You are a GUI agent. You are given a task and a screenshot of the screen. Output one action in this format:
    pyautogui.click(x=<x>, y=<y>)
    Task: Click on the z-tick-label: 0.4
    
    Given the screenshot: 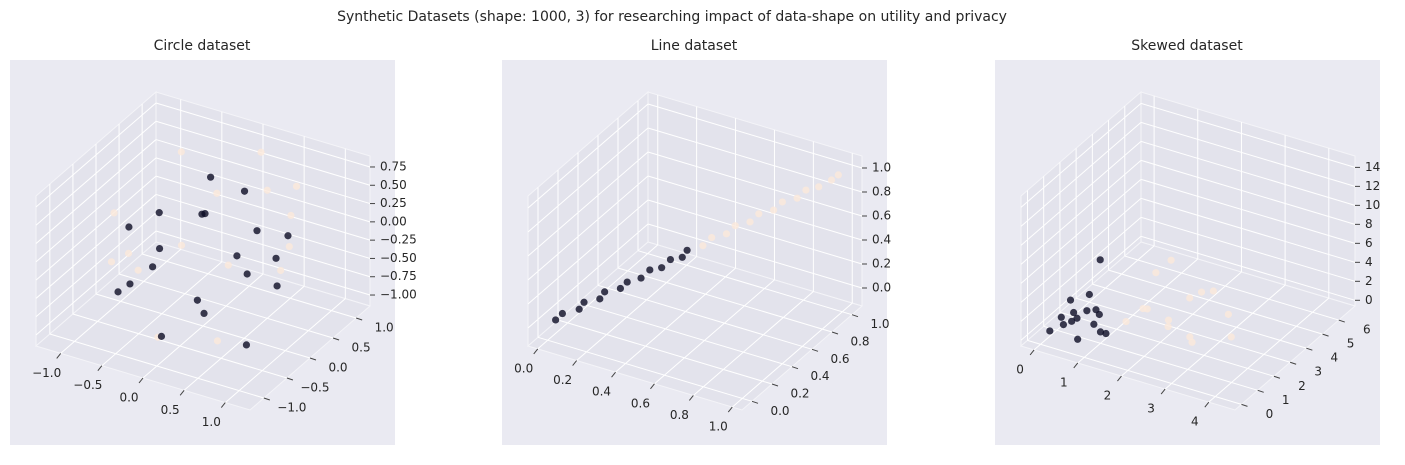 What is the action you would take?
    pyautogui.click(x=881, y=240)
    